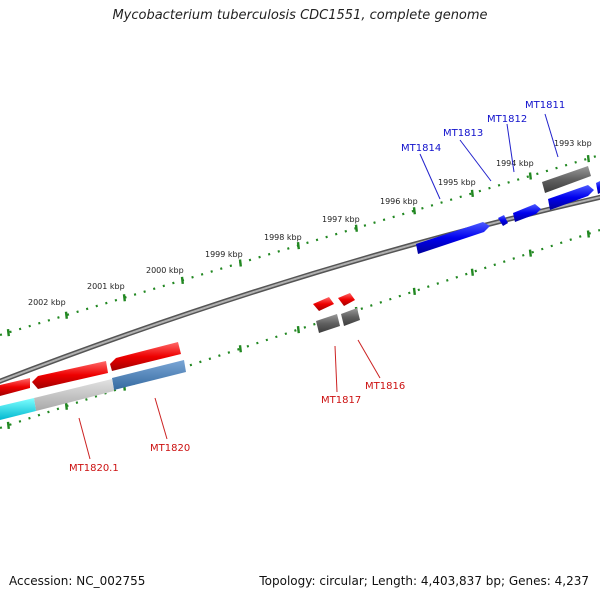 The height and width of the screenshot is (600, 600). I want to click on leader-mt1817, so click(336, 369).